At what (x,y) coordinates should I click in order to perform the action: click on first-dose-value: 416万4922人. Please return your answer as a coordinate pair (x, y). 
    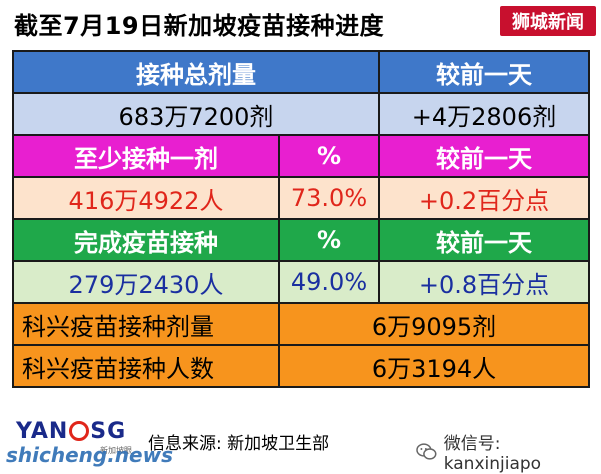
    Looking at the image, I should click on (146, 198).